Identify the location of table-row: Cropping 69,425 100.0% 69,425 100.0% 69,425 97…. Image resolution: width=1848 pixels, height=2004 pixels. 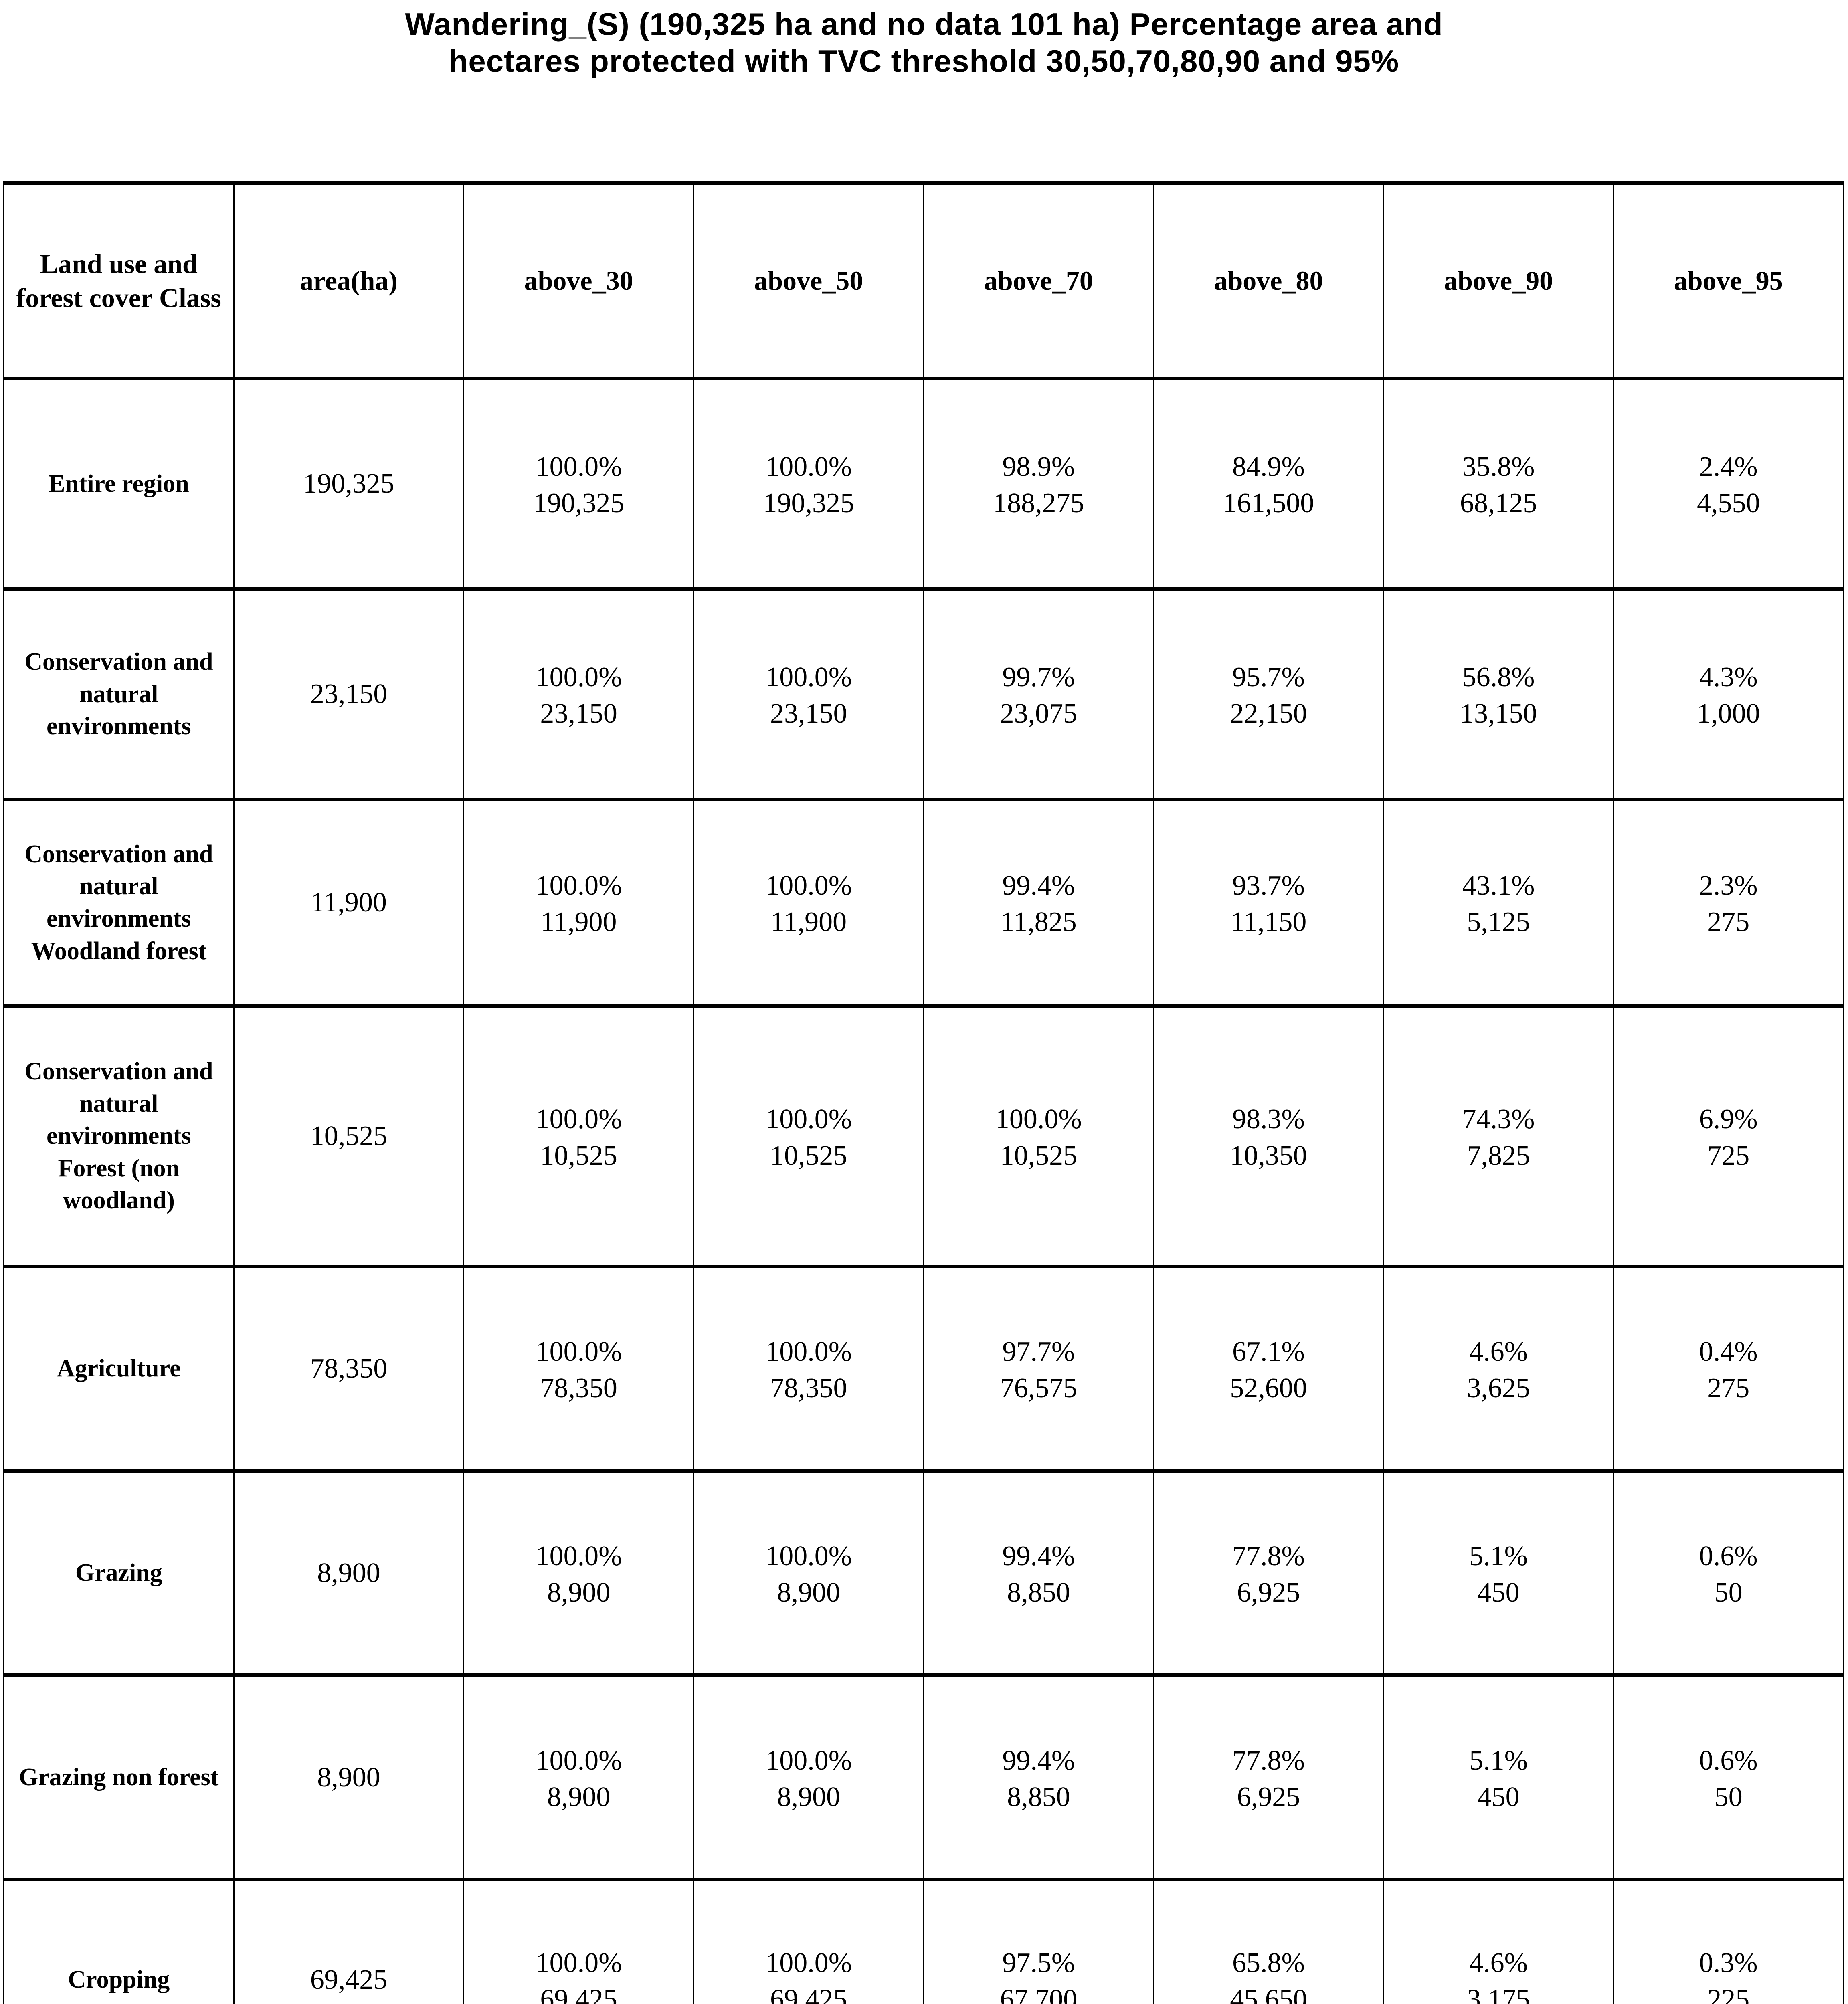
(923, 1941).